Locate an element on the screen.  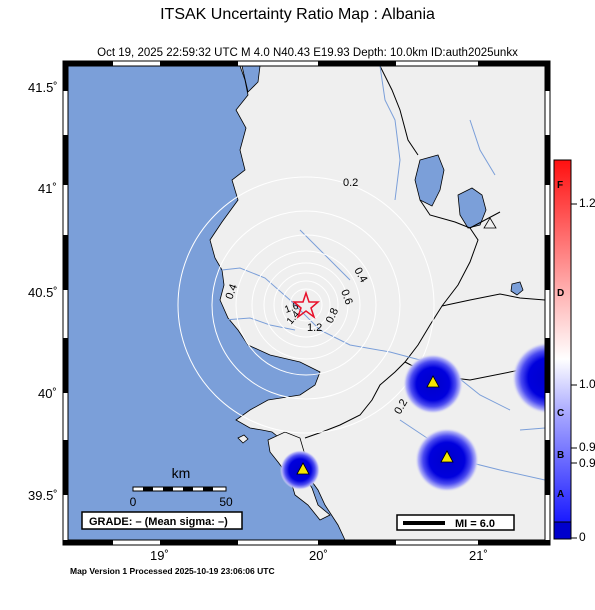
colorbar-value: 1.0 is located at coordinates (587, 384).